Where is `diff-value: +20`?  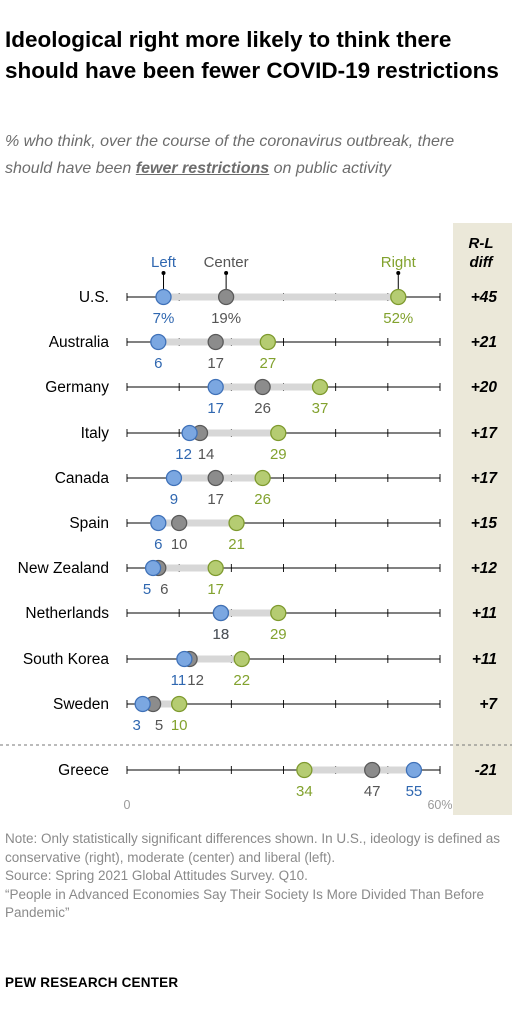 diff-value: +20 is located at coordinates (484, 387).